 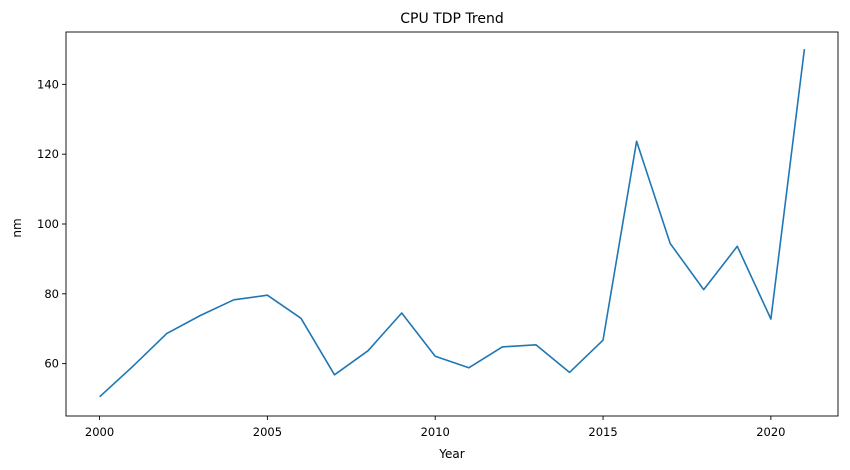 What do you see at coordinates (451, 19) in the screenshot?
I see `chart-title: CPU TDP Trend` at bounding box center [451, 19].